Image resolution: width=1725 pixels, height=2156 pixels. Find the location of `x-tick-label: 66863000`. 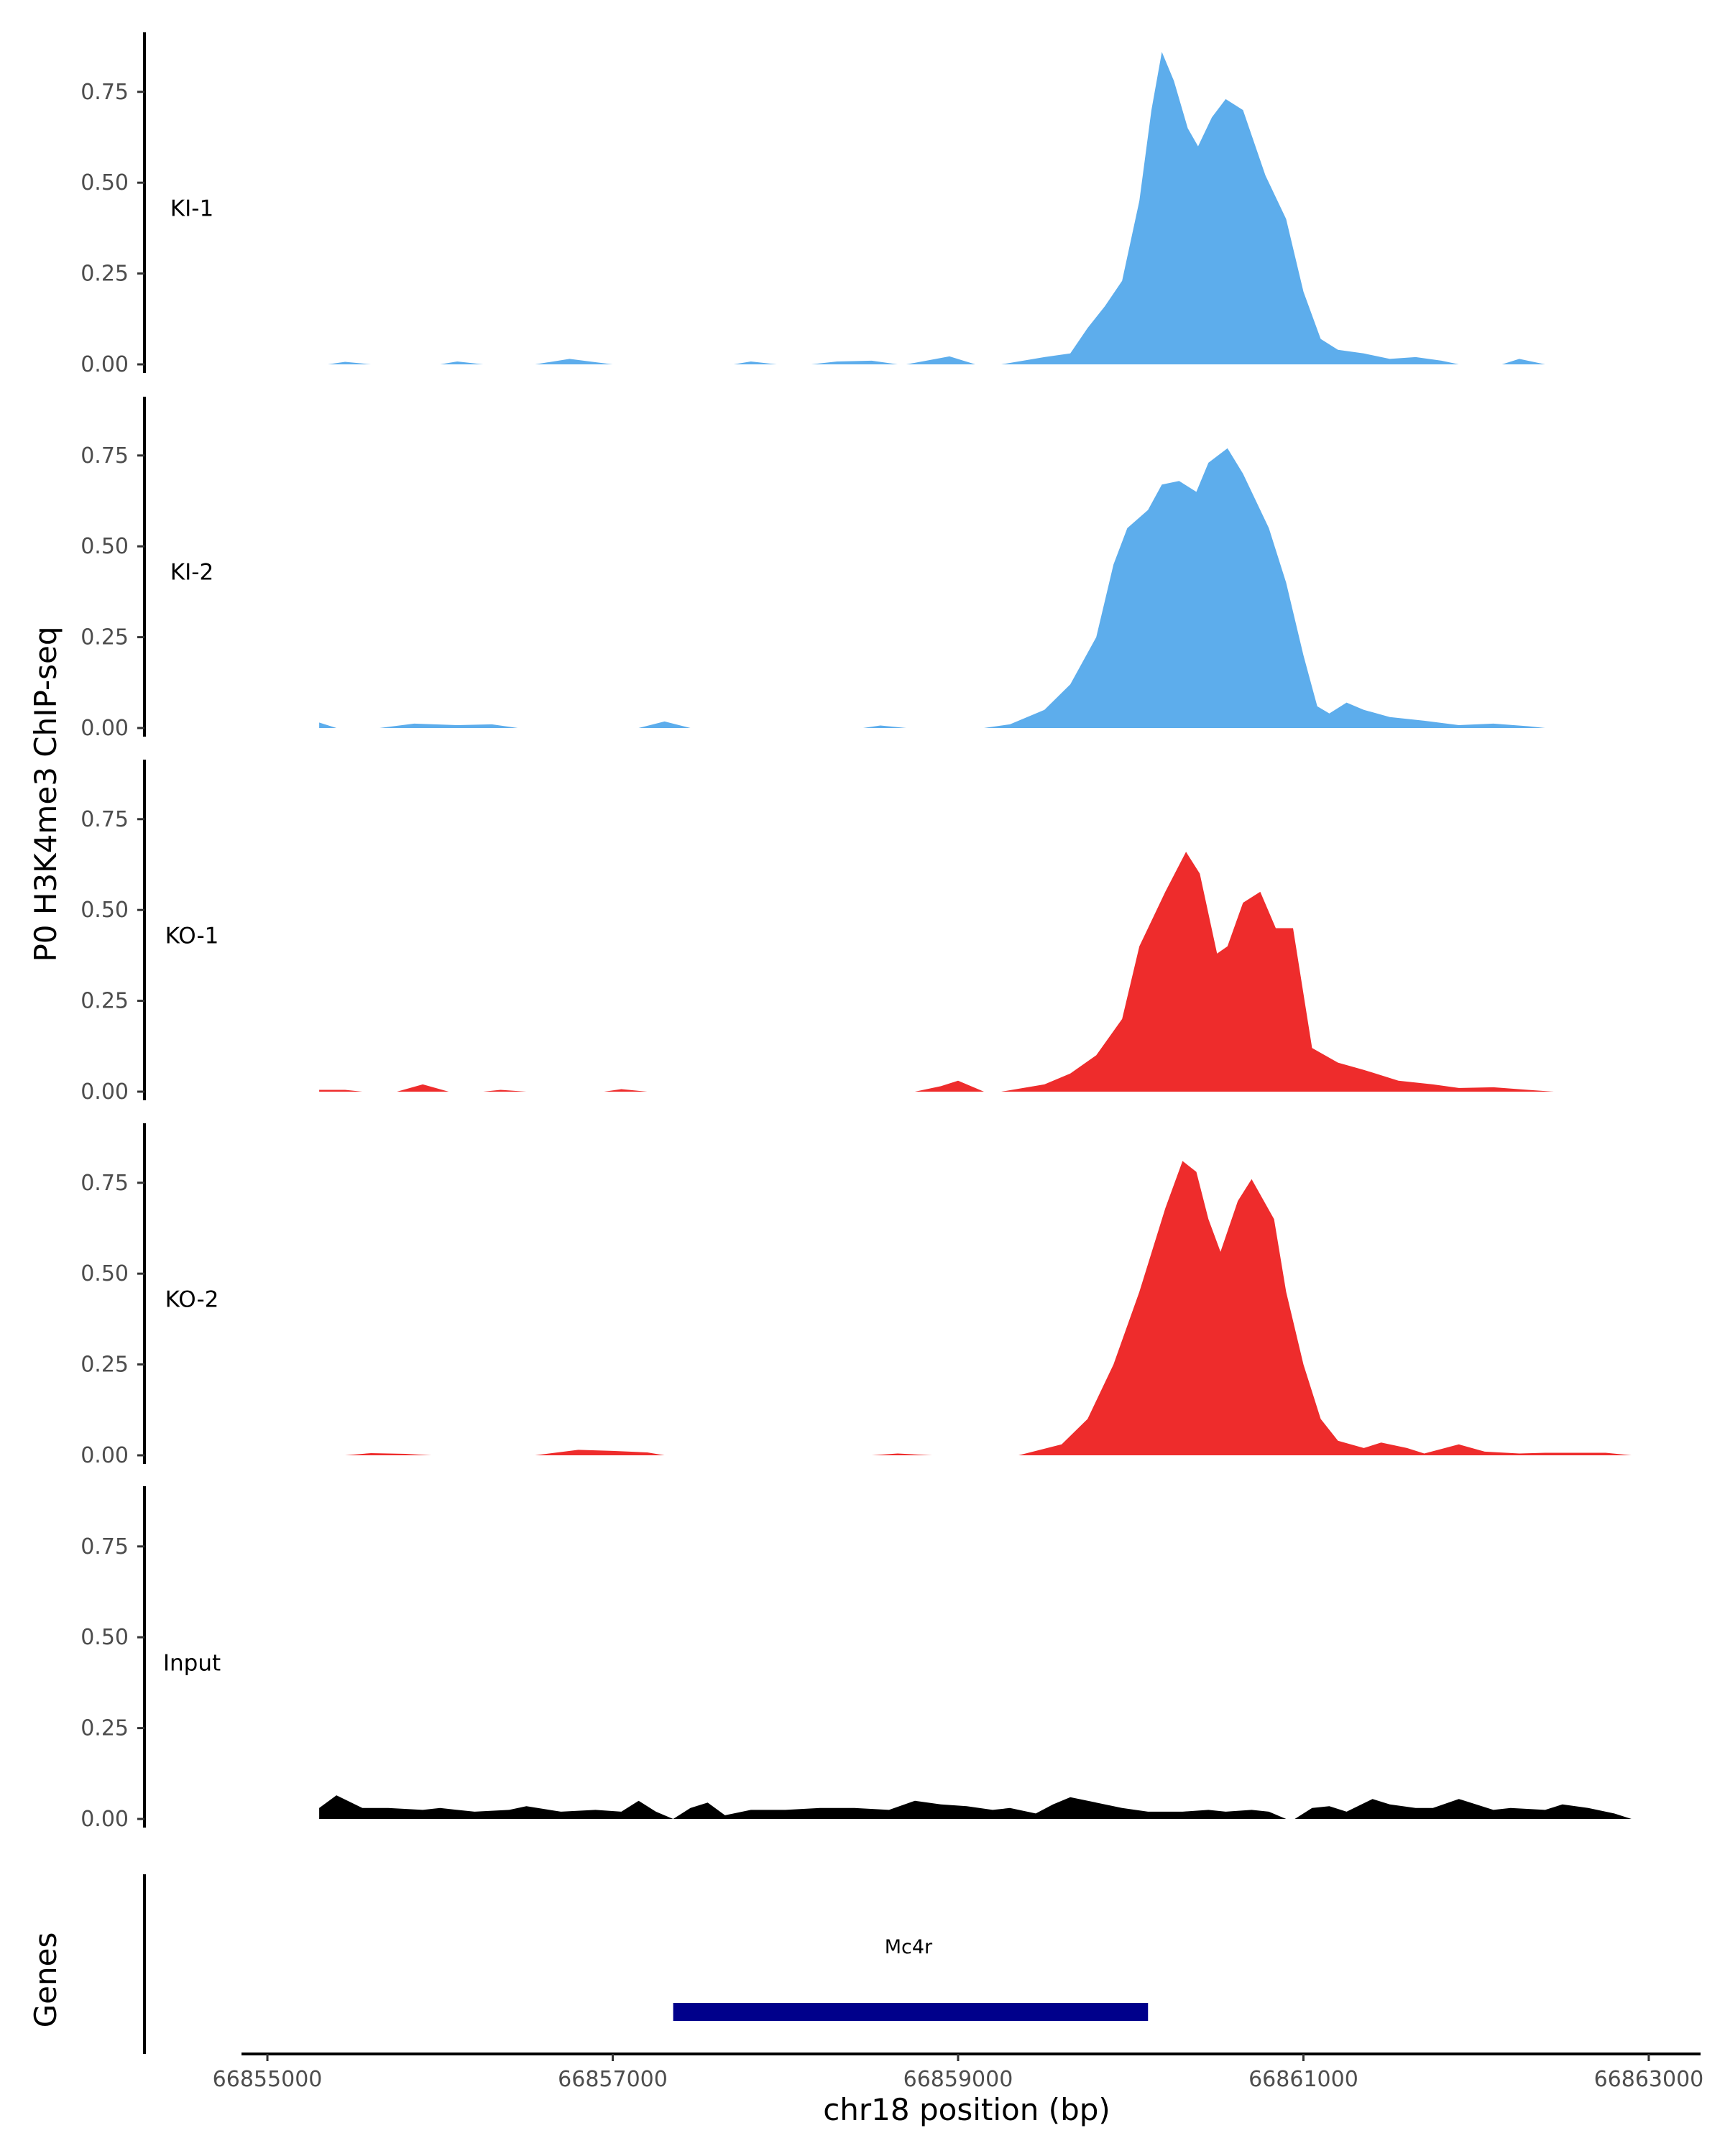

x-tick-label: 66863000 is located at coordinates (1649, 2079).